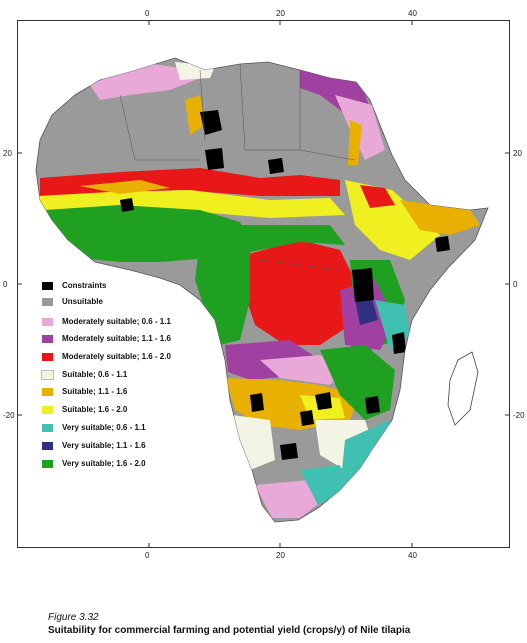 Image resolution: width=527 pixels, height=643 pixels. Describe the element at coordinates (104, 427) in the screenshot. I see `legend-label: Very suitable; 0.6 - 1.1` at that location.